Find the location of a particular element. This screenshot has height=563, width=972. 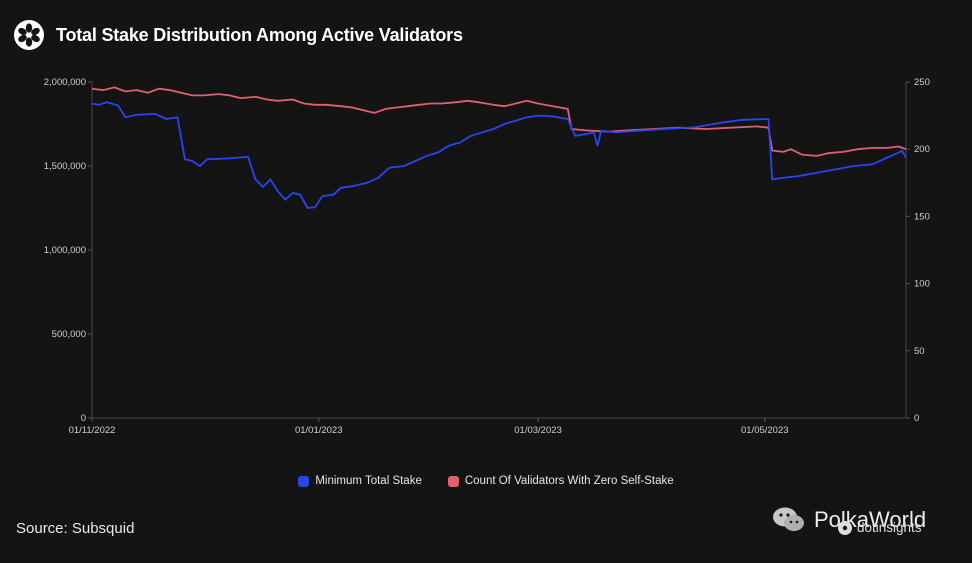

y-tick-label-left: 2,000,000 is located at coordinates (65, 82).